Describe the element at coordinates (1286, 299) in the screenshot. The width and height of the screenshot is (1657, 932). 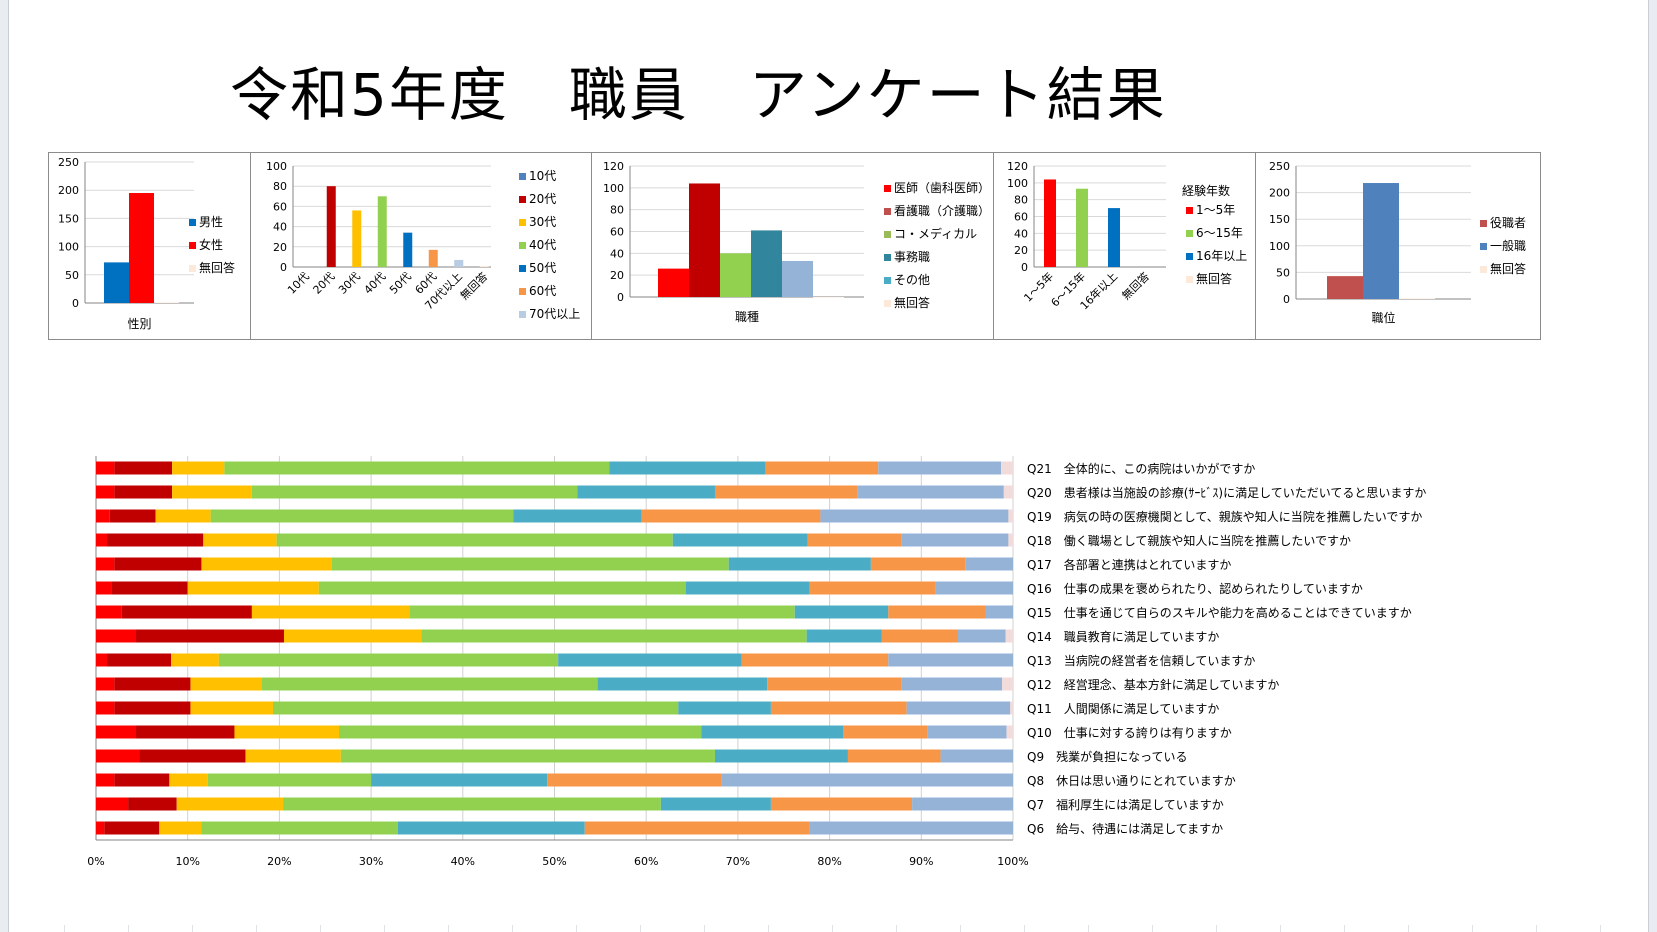
I see `position-ytick-label: 0` at that location.